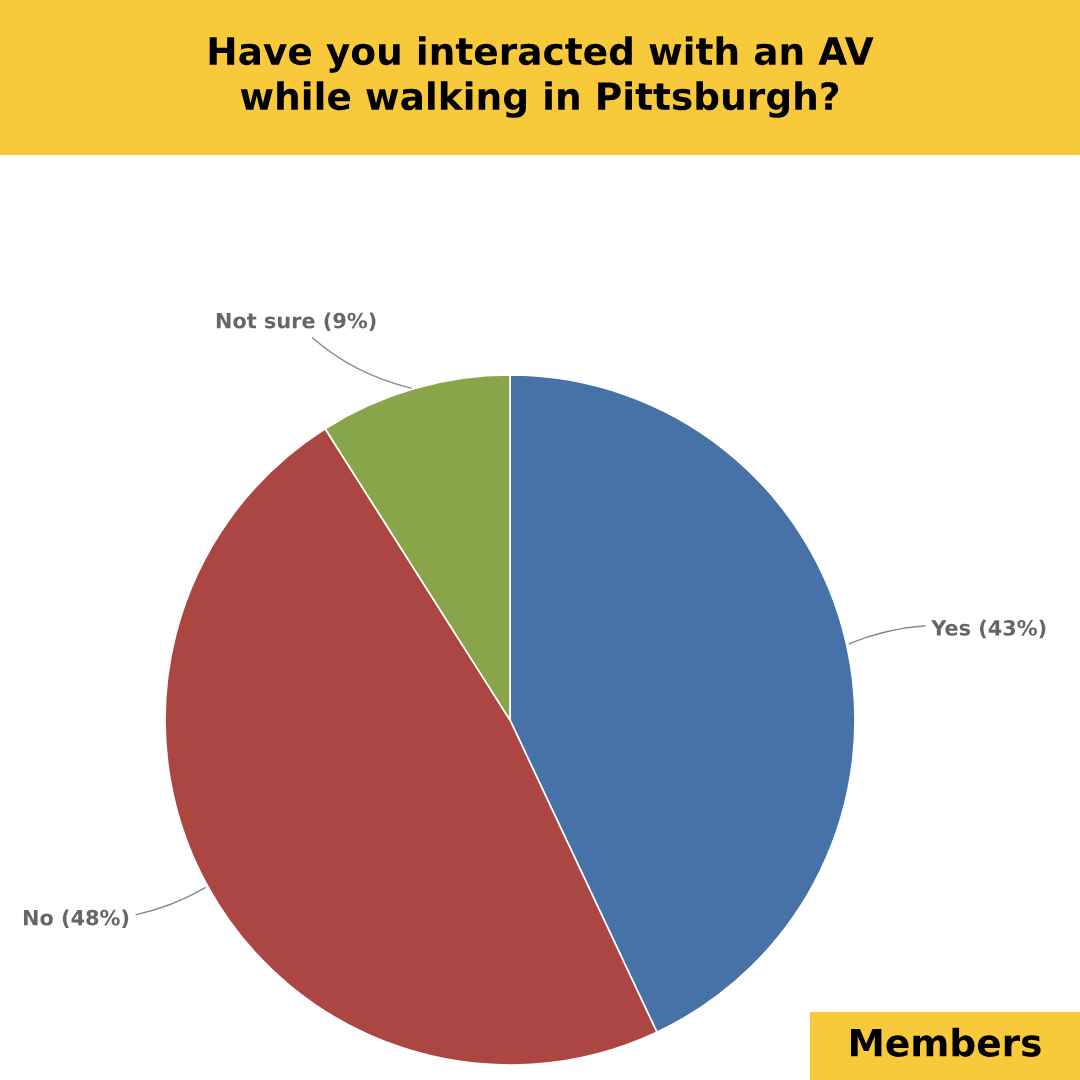 Image resolution: width=1080 pixels, height=1080 pixels. I want to click on text: Members, so click(945, 1042).